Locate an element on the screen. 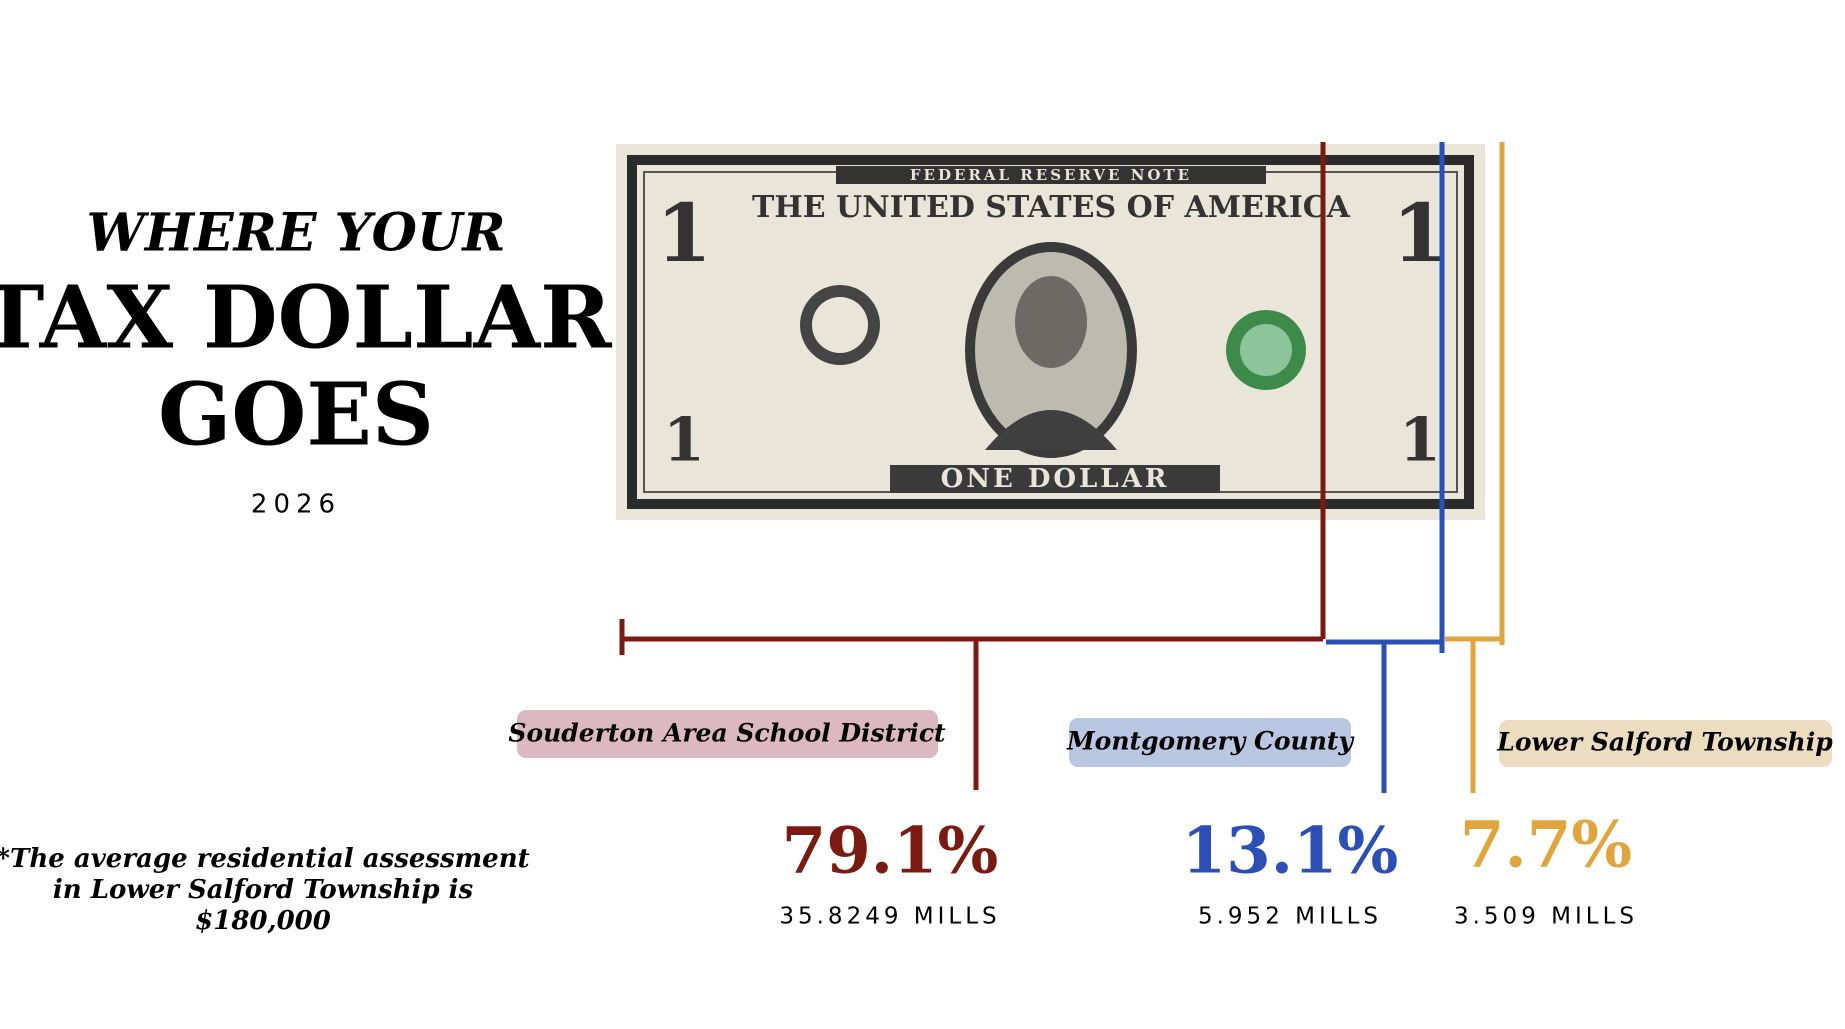 The image size is (1845, 1029). title-line: TAX DOLLAR is located at coordinates (306, 318).